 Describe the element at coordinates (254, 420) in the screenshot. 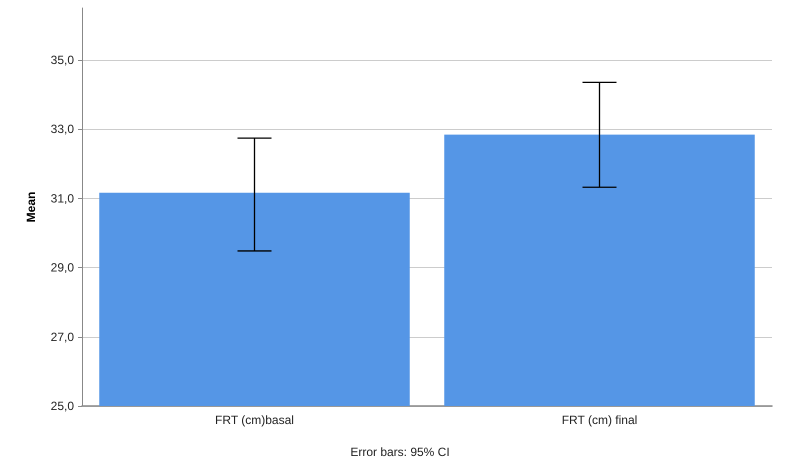

I see `x-tick-label: FRT (cm)basal` at that location.